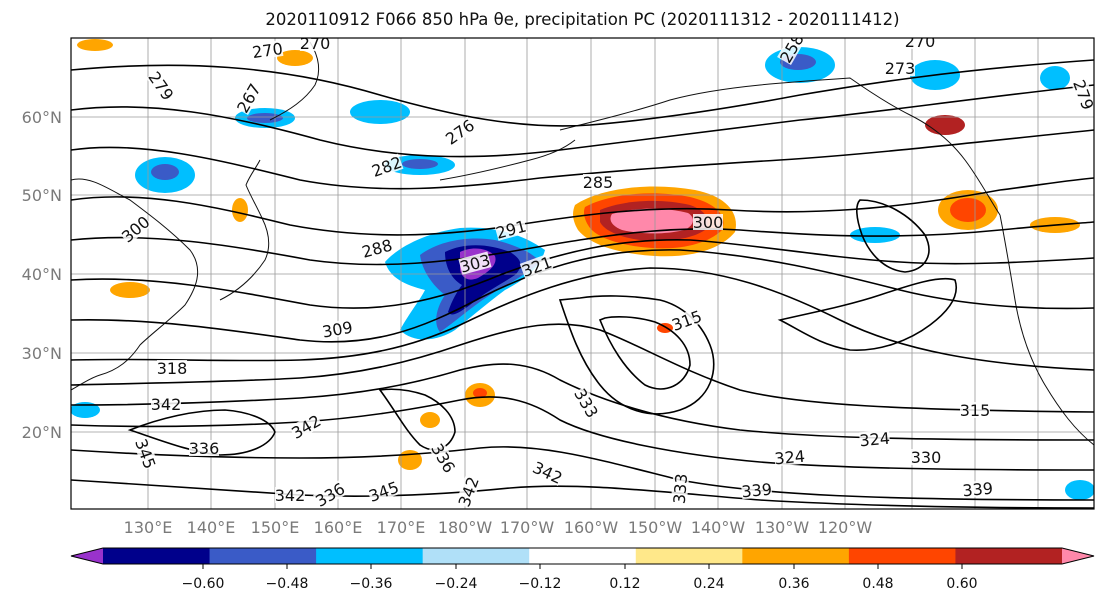 This screenshot has width=1105, height=603. What do you see at coordinates (371, 584) in the screenshot?
I see `colorbar-tick-label: −0.36` at bounding box center [371, 584].